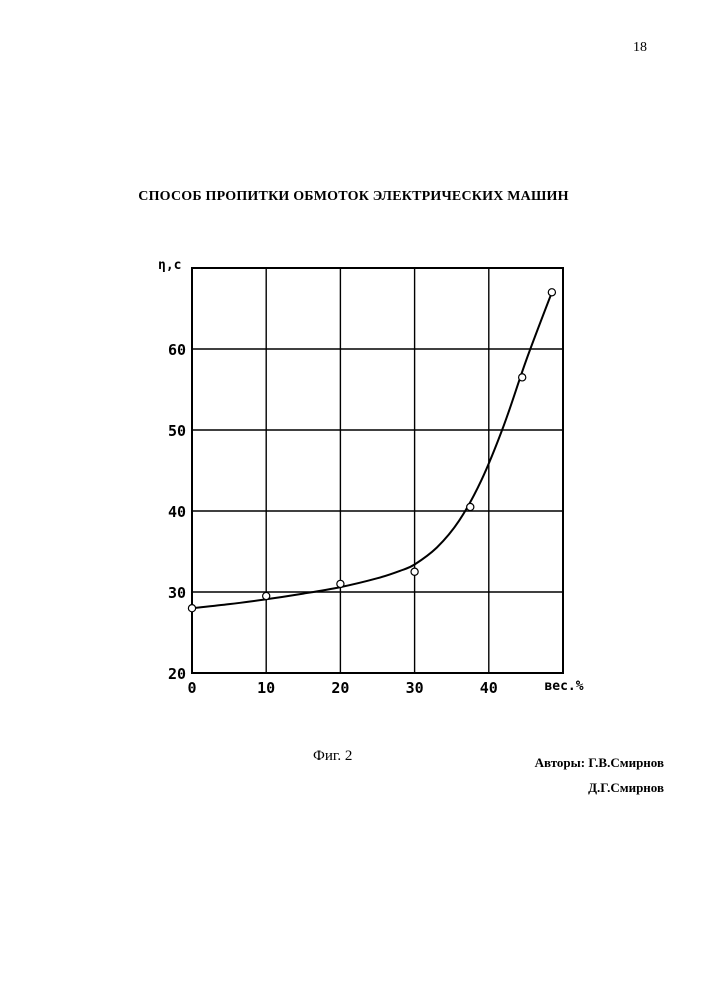 This screenshot has width=707, height=1000. Describe the element at coordinates (177, 350) in the screenshot. I see `y-tick-label: 60` at that location.